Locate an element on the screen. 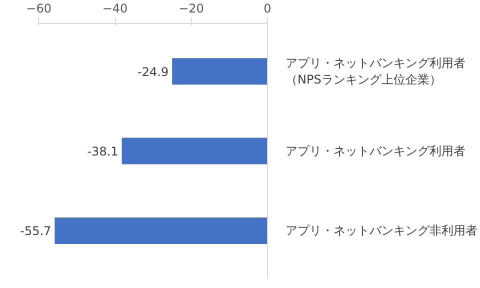 The width and height of the screenshot is (480, 288). x-tick-label: −20 is located at coordinates (191, 9).